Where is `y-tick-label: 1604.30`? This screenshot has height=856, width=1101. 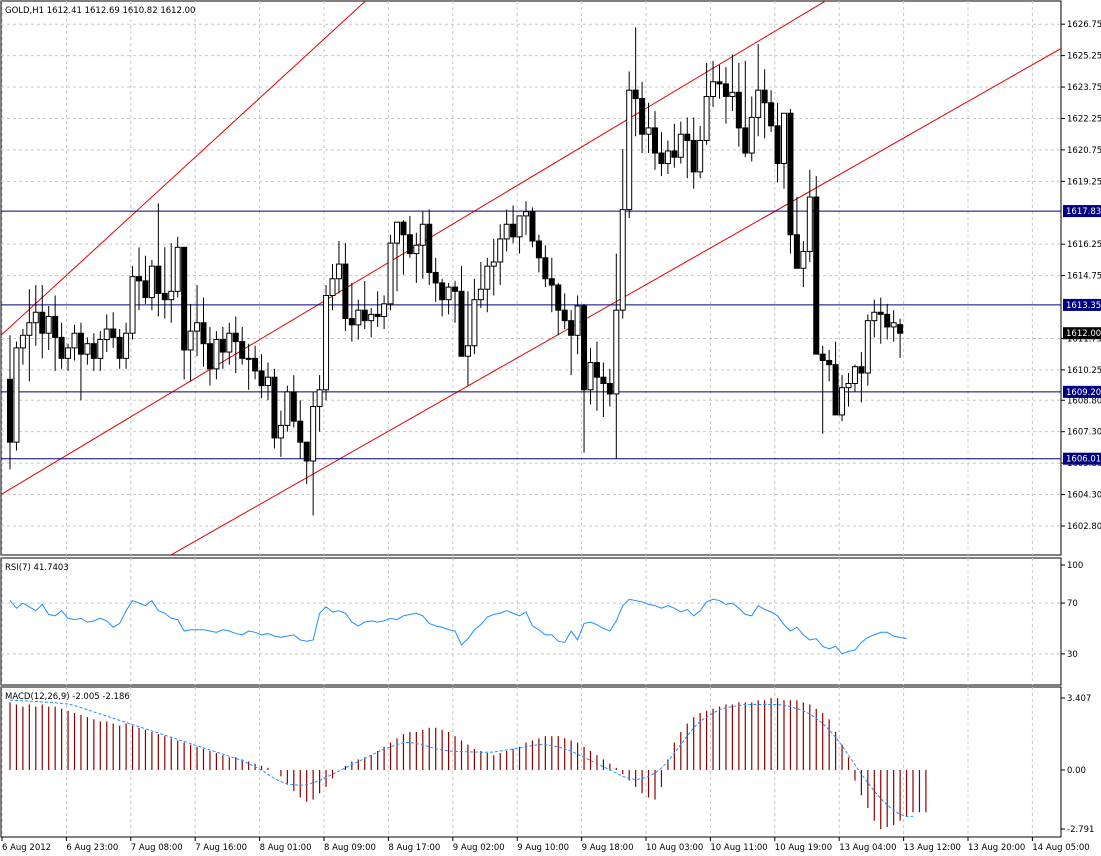
y-tick-label: 1604.30 is located at coordinates (1084, 496).